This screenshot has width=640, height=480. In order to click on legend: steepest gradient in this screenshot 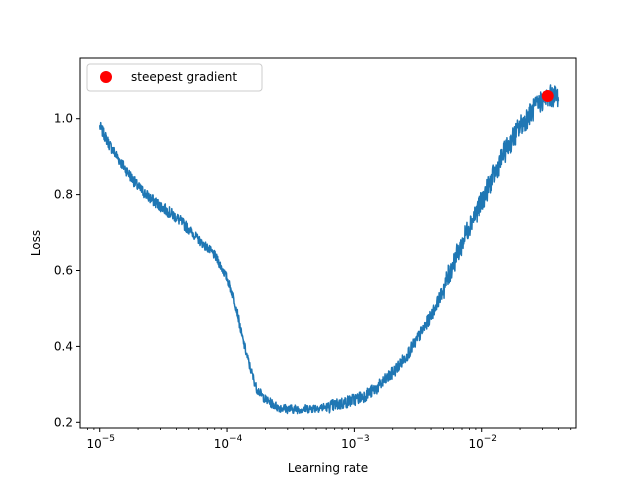, I will do `click(174, 77)`.